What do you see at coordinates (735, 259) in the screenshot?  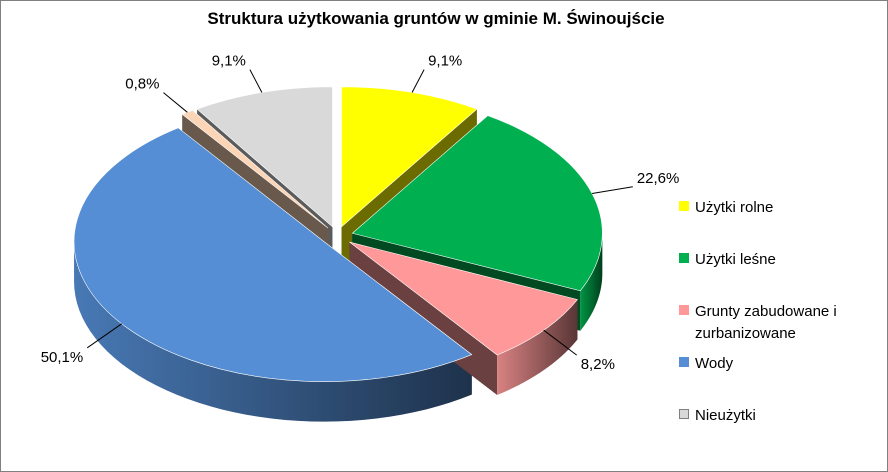 I see `legend-label: Użytki leśne` at bounding box center [735, 259].